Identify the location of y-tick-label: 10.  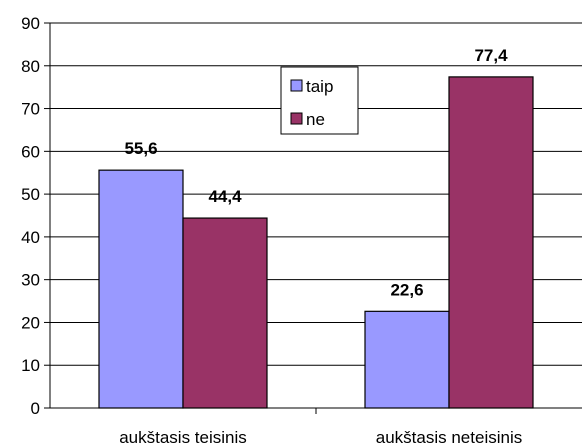
(30, 365).